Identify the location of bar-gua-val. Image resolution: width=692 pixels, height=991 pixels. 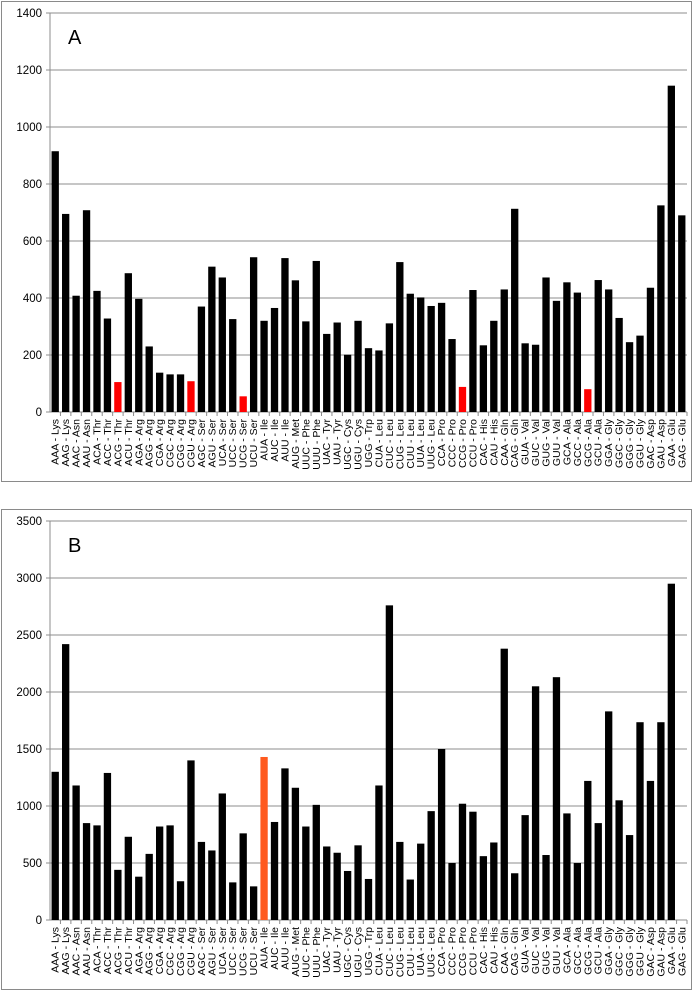
(525, 377).